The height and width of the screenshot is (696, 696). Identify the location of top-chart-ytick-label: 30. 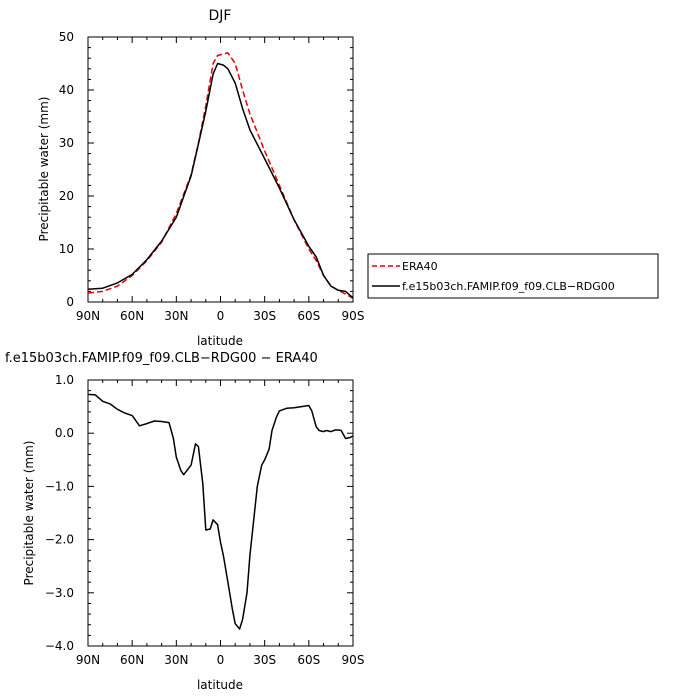
(66, 143).